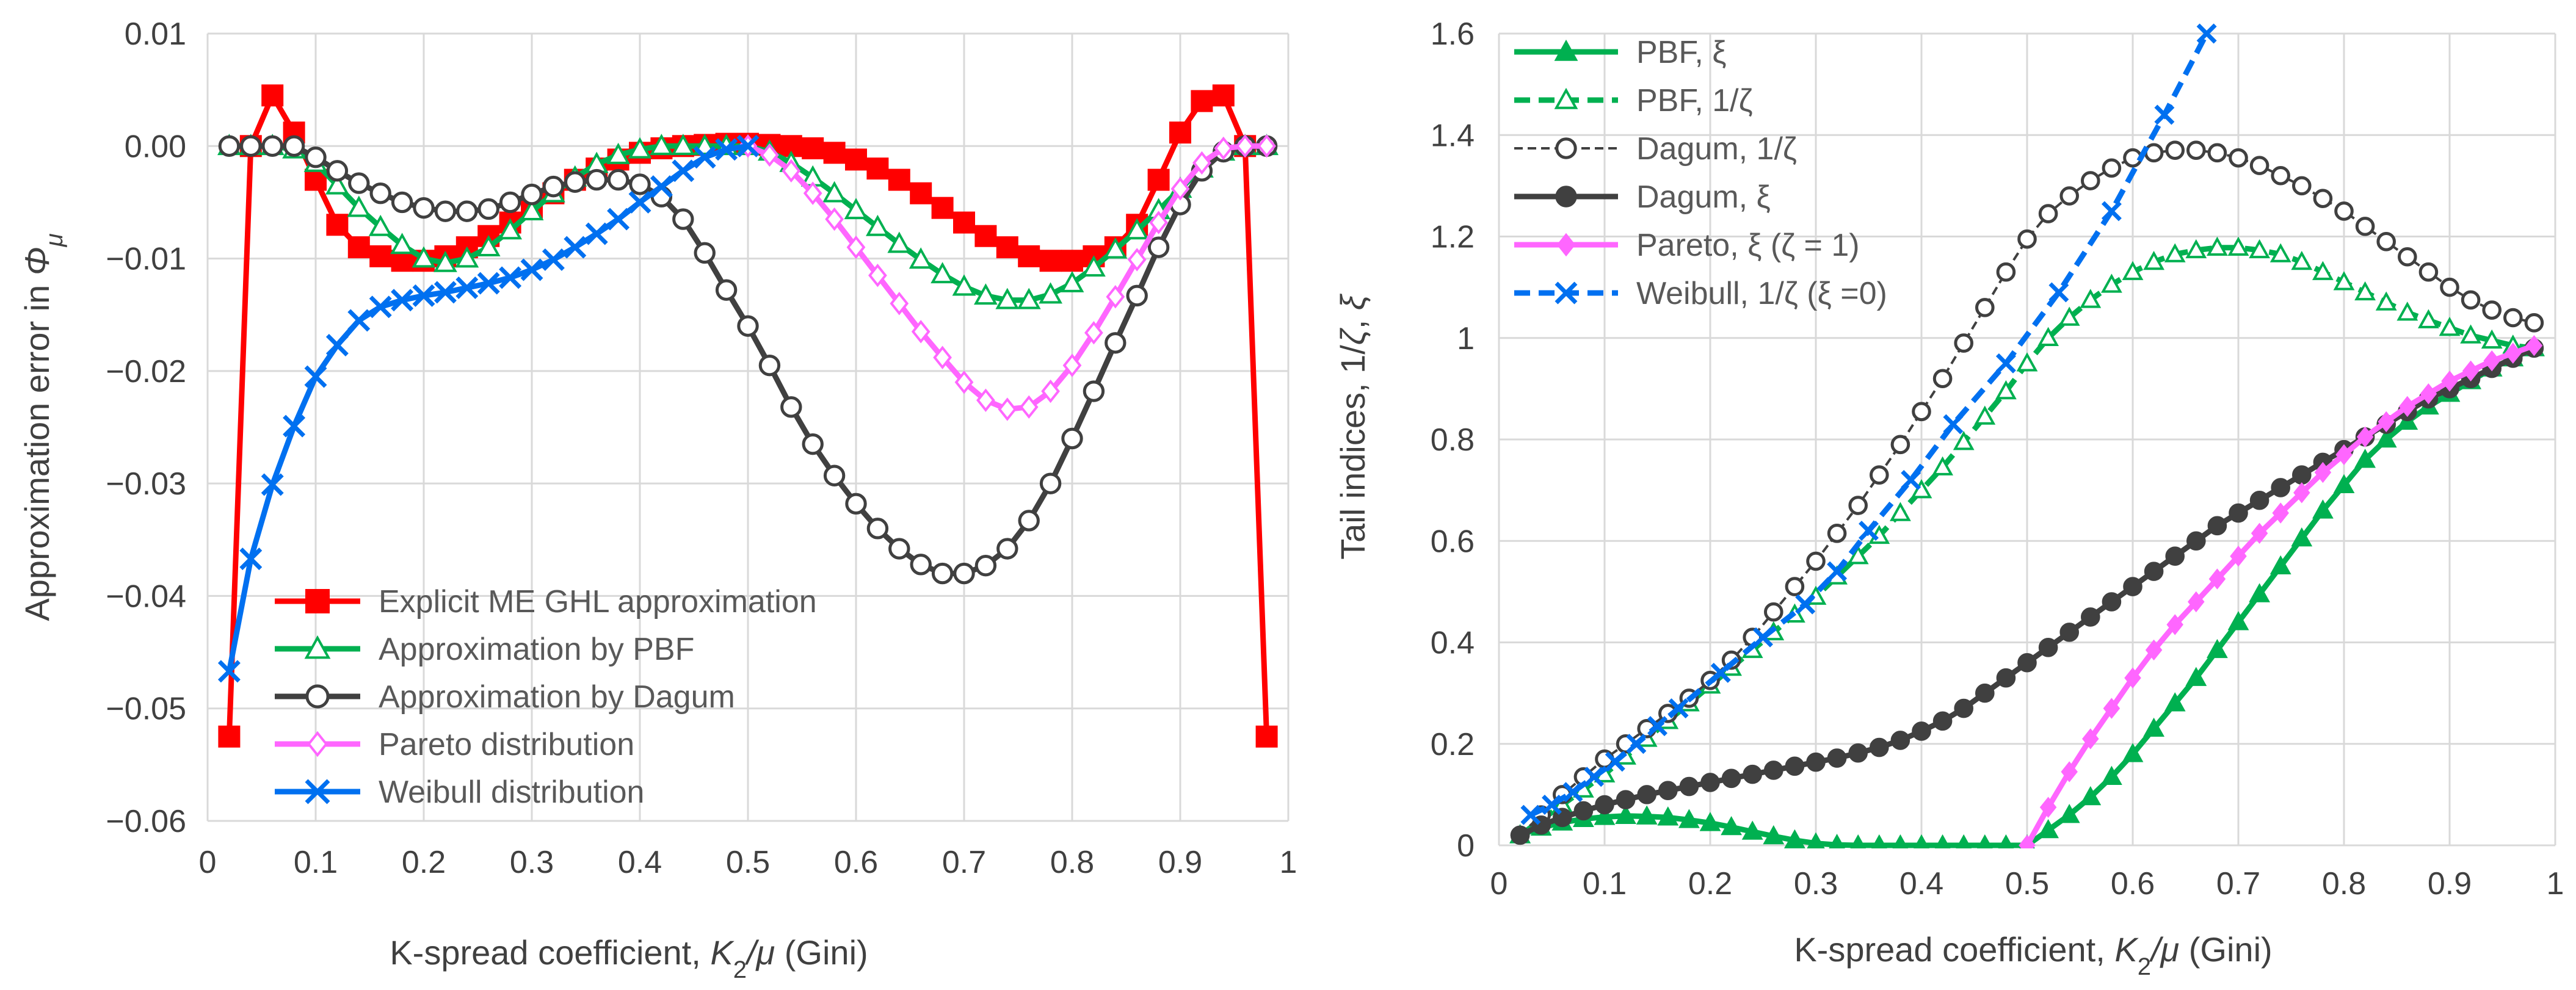  Describe the element at coordinates (1466, 338) in the screenshot. I see `y-tick-label: 1` at that location.